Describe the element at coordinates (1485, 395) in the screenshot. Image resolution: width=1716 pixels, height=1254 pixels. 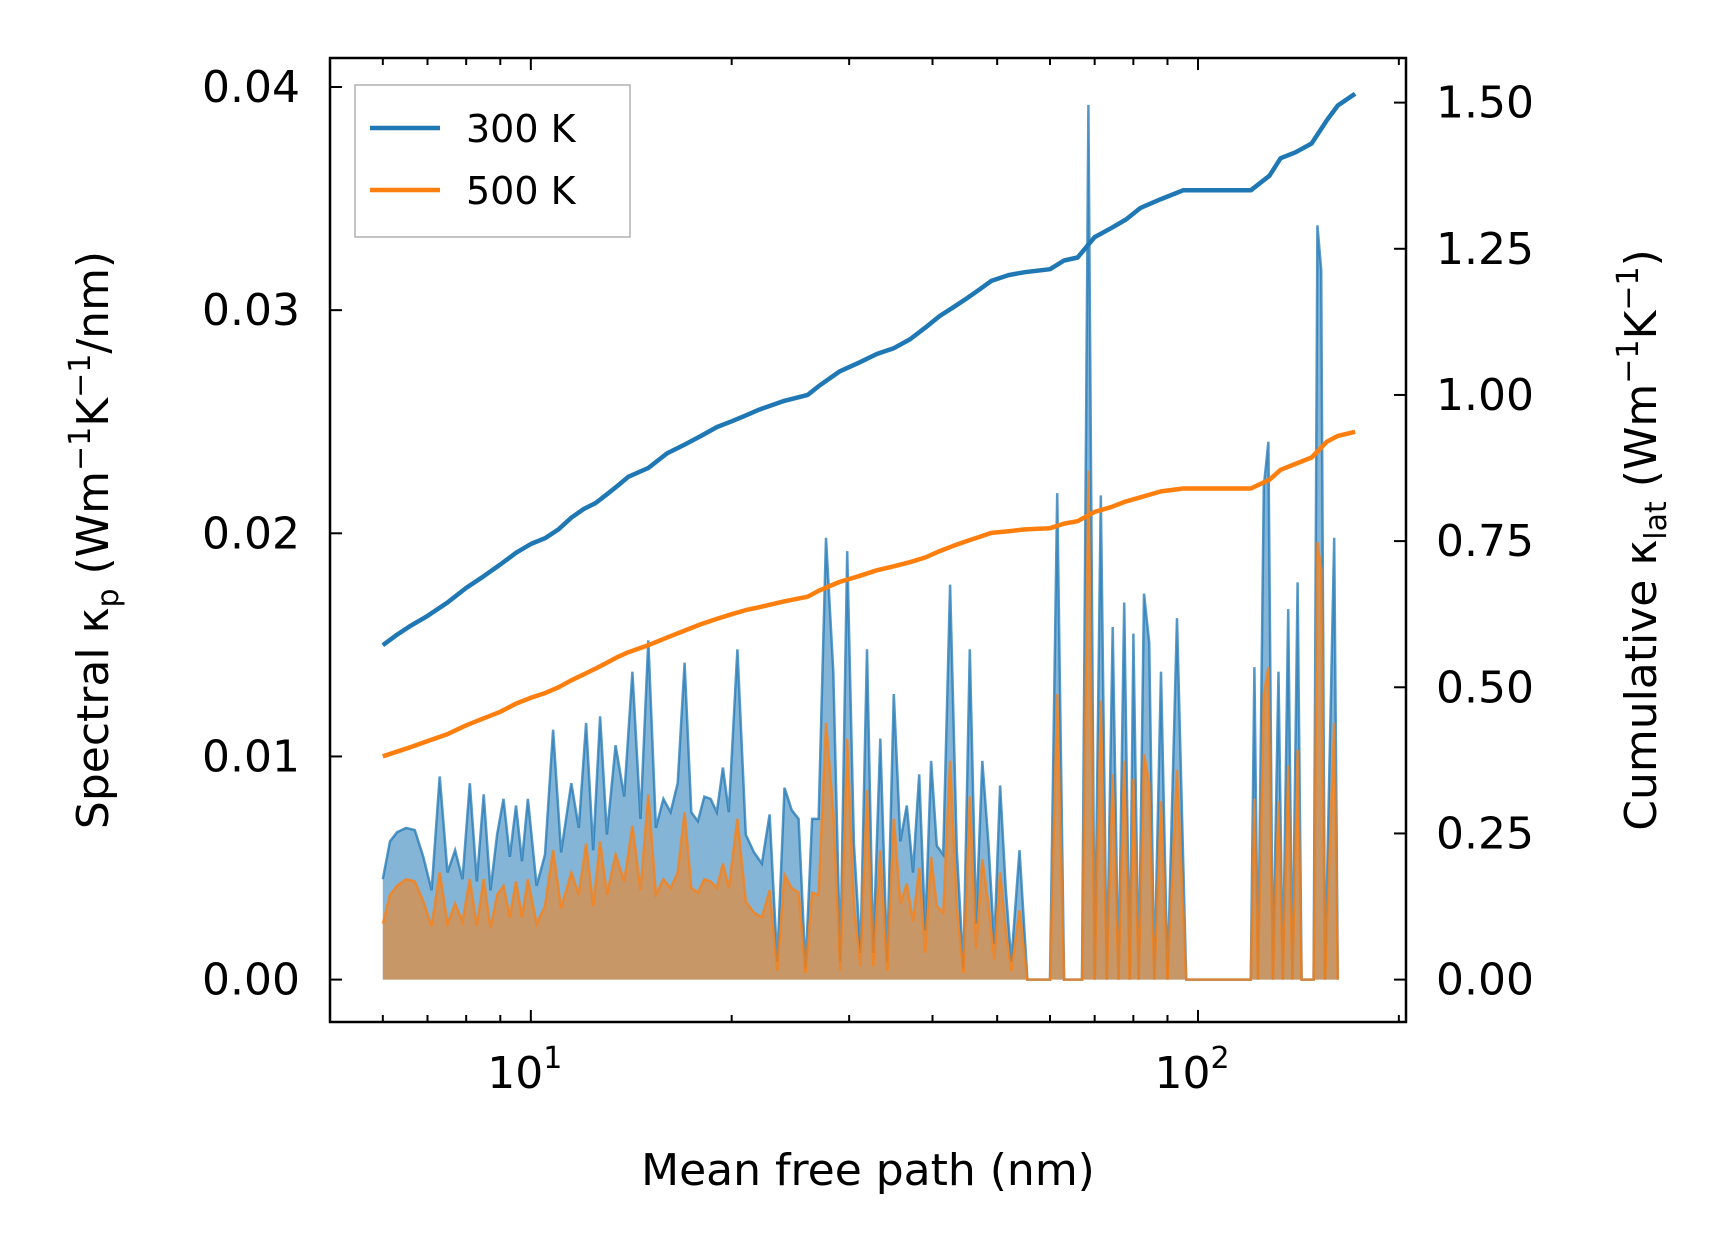
I see `y-right-tick-label: 1.00` at that location.